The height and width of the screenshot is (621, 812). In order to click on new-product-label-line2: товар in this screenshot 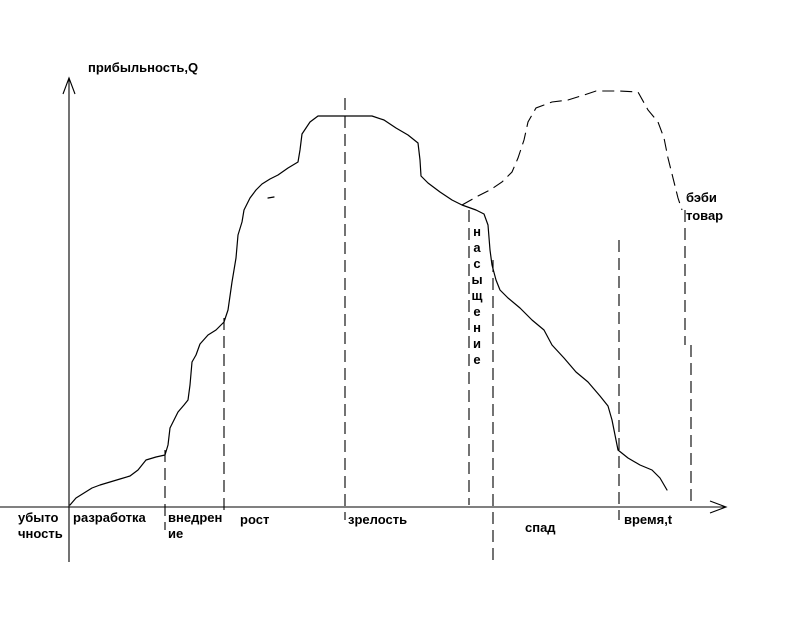, I will do `click(704, 215)`.